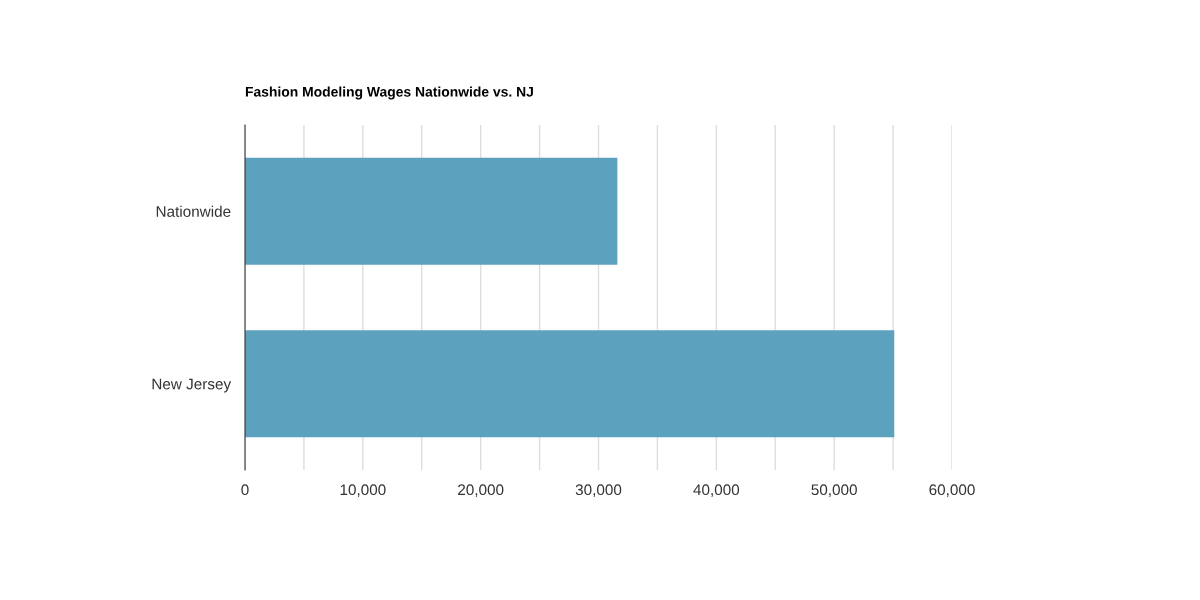 This screenshot has width=1200, height=600. Describe the element at coordinates (363, 490) in the screenshot. I see `x-tick-label: 10,000` at that location.